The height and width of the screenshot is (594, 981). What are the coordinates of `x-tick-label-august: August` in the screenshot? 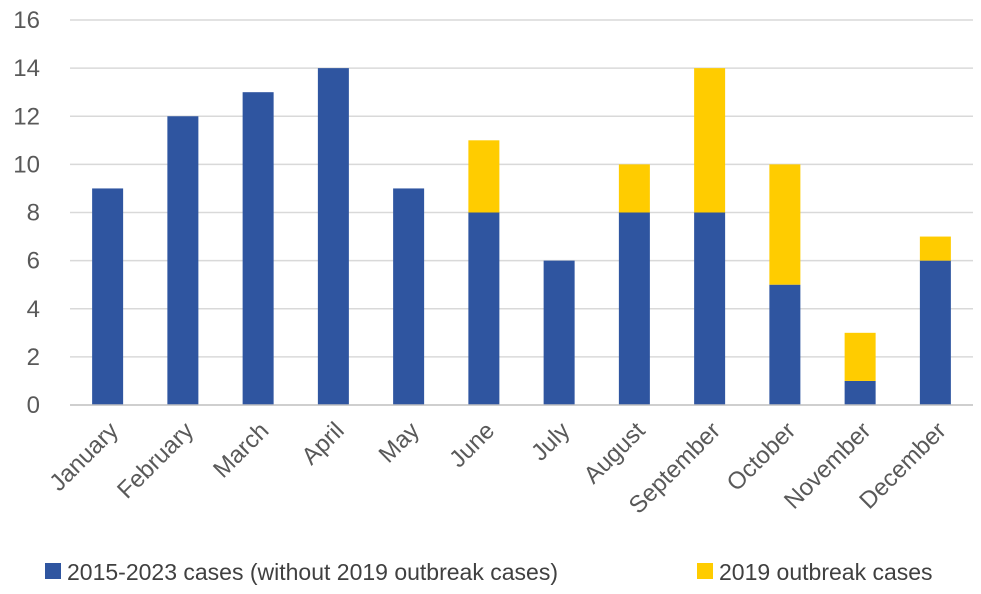 It's located at (615, 453).